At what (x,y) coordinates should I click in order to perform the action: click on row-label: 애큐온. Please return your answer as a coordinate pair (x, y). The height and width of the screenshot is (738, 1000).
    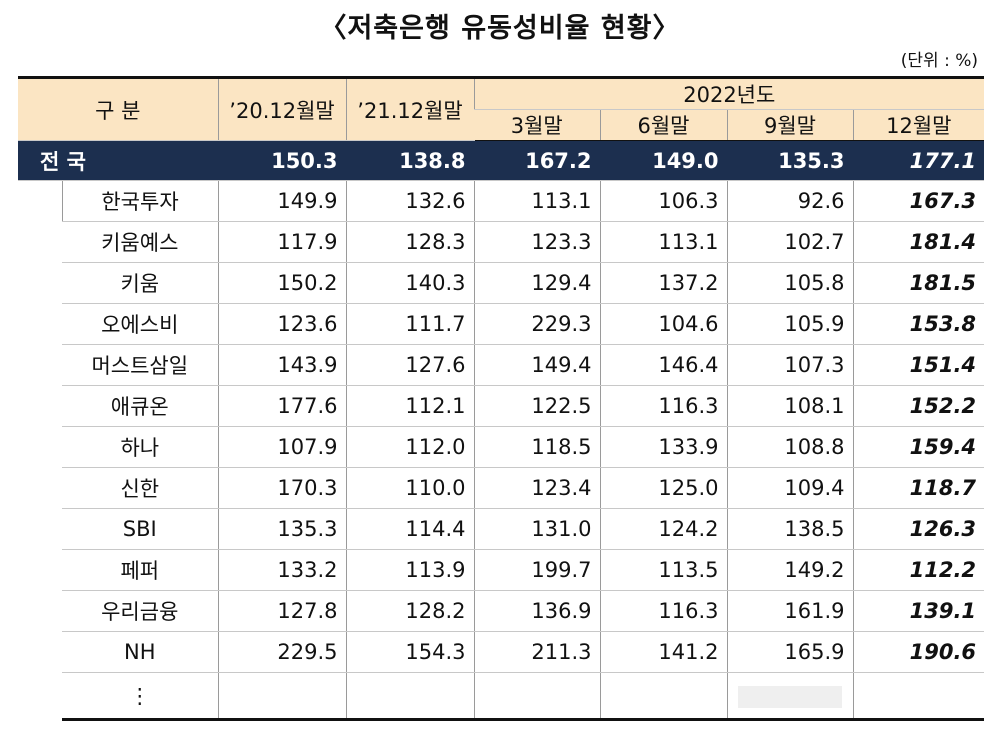
    Looking at the image, I should click on (140, 406).